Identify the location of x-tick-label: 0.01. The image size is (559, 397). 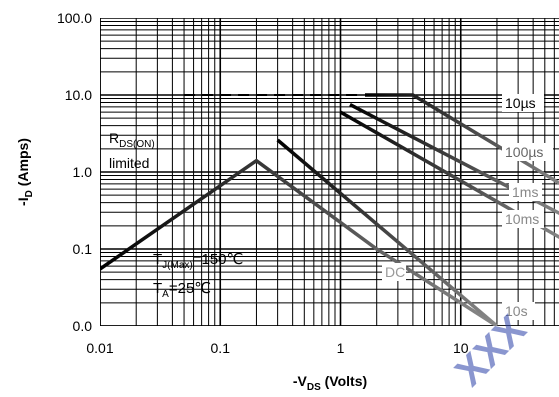
(99, 348).